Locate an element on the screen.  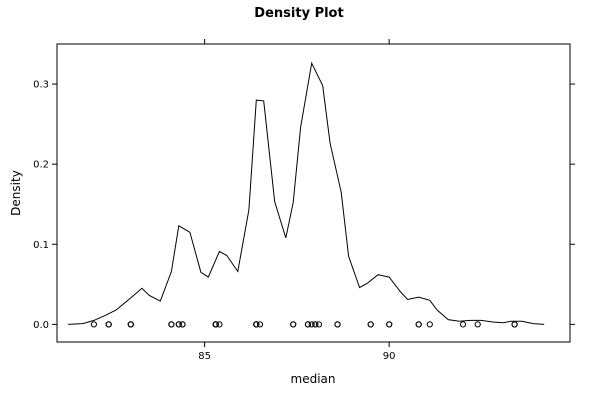
rug-points is located at coordinates (304, 324).